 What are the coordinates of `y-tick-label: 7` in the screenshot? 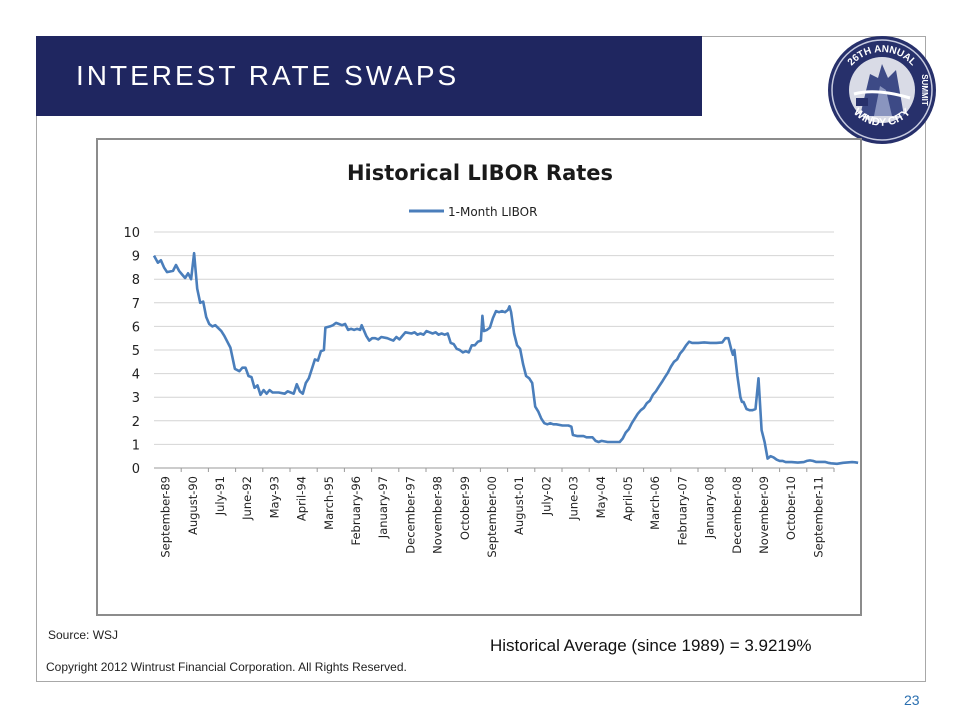 It's located at (136, 304).